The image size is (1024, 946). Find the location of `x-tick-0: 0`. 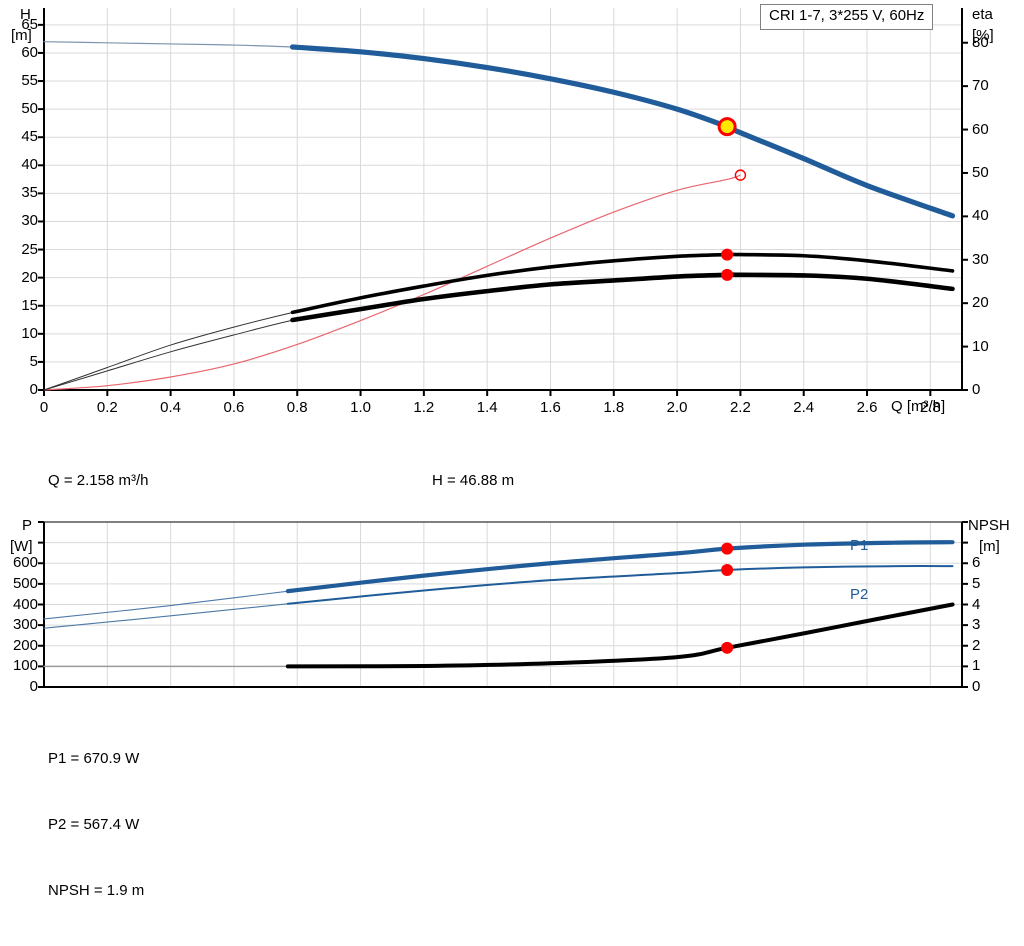

x-tick-0: 0 is located at coordinates (44, 407).